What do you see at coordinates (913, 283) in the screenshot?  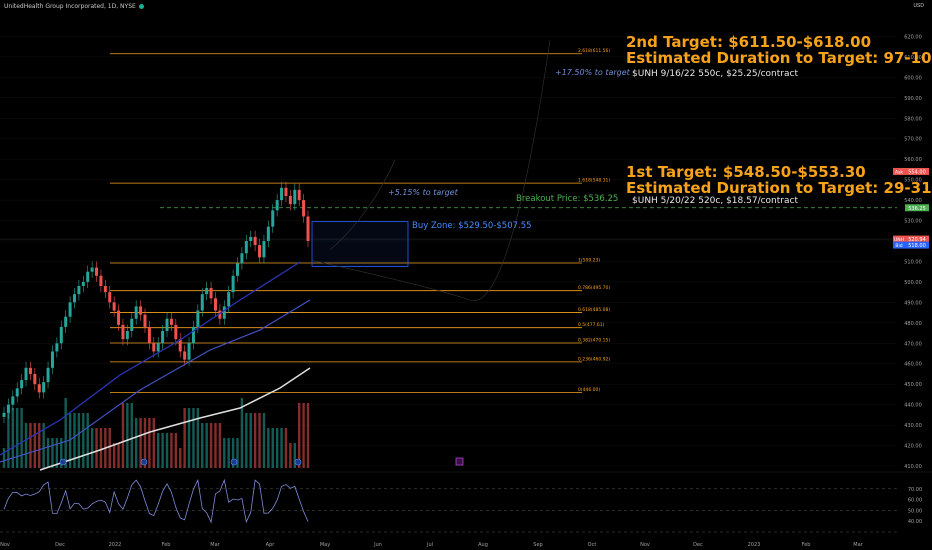 I see `y-tick-label: 500.00` at bounding box center [913, 283].